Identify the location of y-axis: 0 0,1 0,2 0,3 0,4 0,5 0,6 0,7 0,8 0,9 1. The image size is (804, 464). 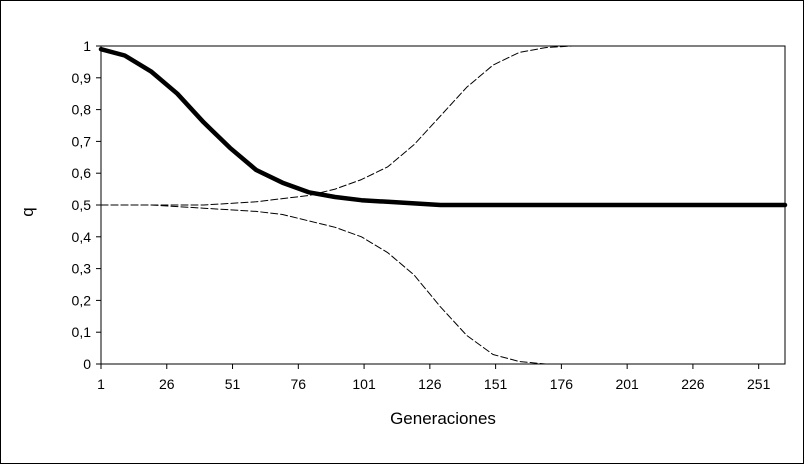
(86, 205).